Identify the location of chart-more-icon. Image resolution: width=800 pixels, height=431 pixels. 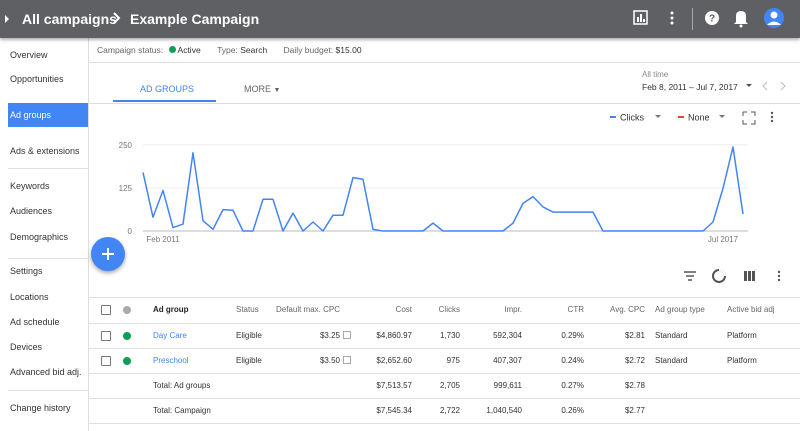
(772, 117).